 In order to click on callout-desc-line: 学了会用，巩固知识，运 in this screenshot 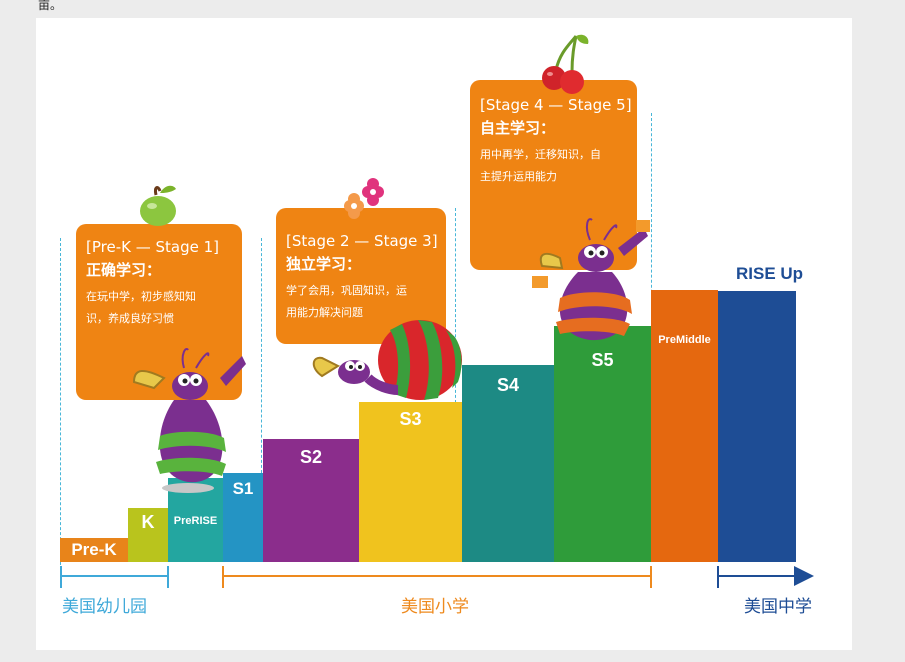, I will do `click(346, 290)`.